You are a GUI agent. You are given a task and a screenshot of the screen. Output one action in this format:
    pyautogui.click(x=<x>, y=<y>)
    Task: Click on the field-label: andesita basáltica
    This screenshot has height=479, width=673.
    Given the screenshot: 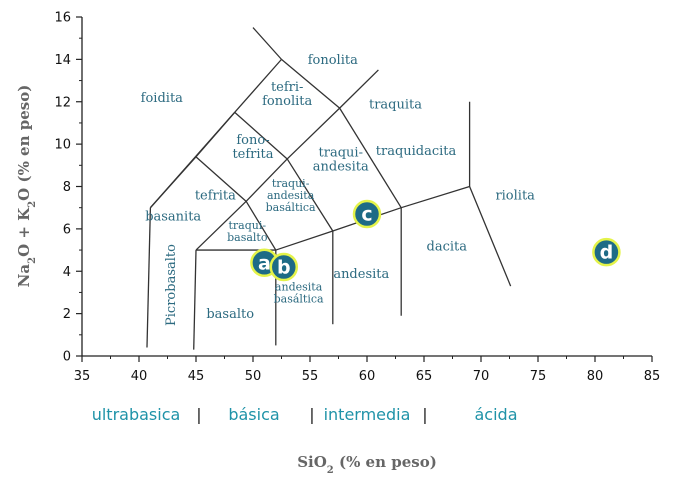 What is the action you would take?
    pyautogui.click(x=299, y=292)
    